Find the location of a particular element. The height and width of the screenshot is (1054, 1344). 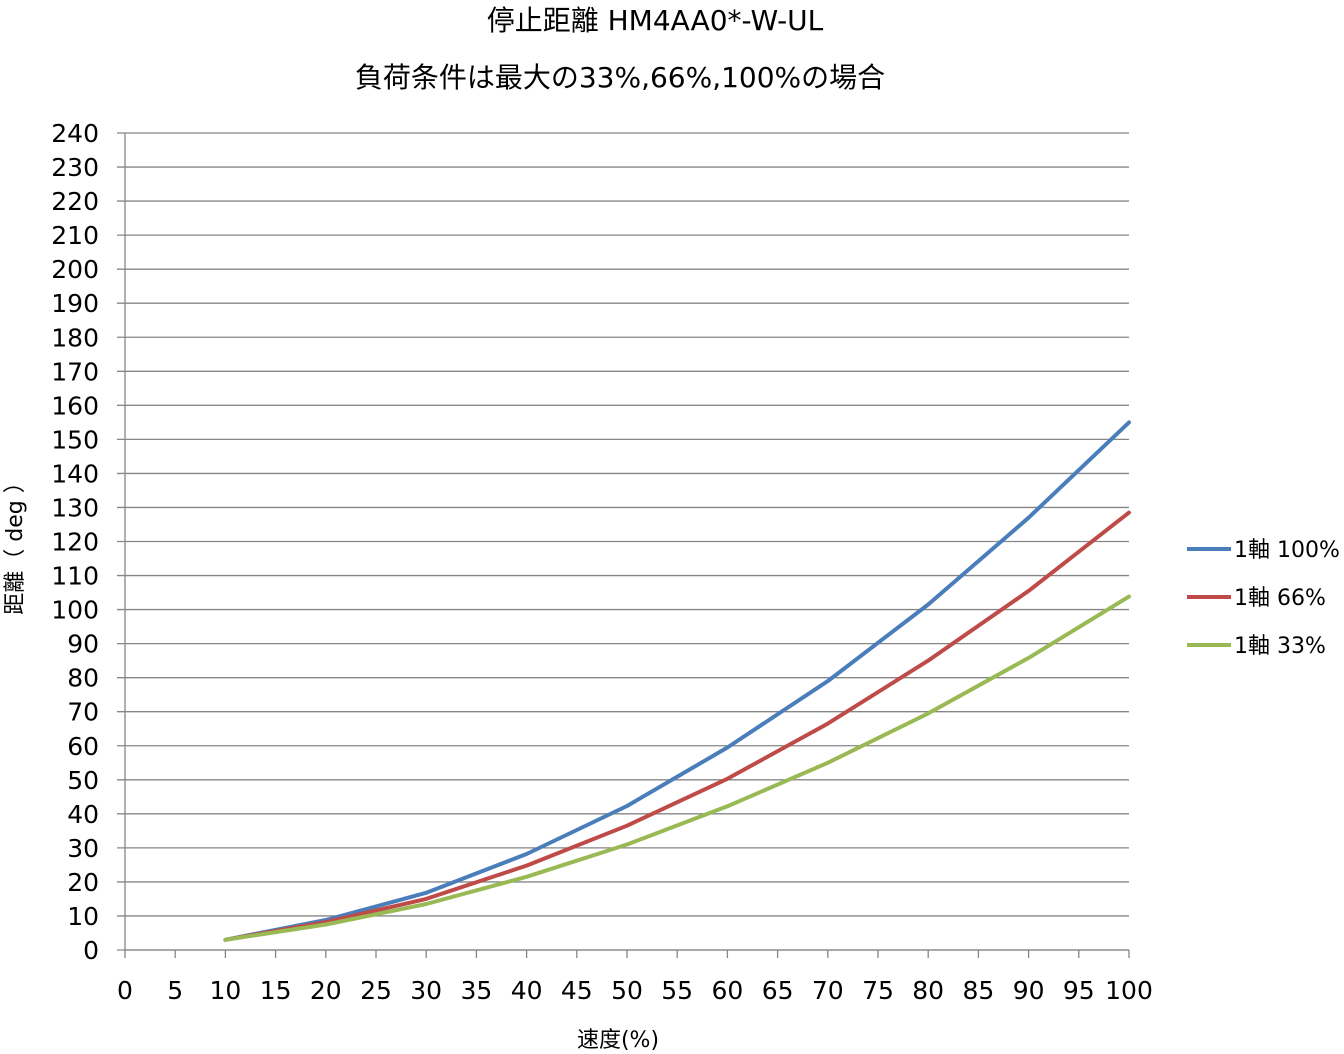

y-tick-label: 190 is located at coordinates (75, 303).